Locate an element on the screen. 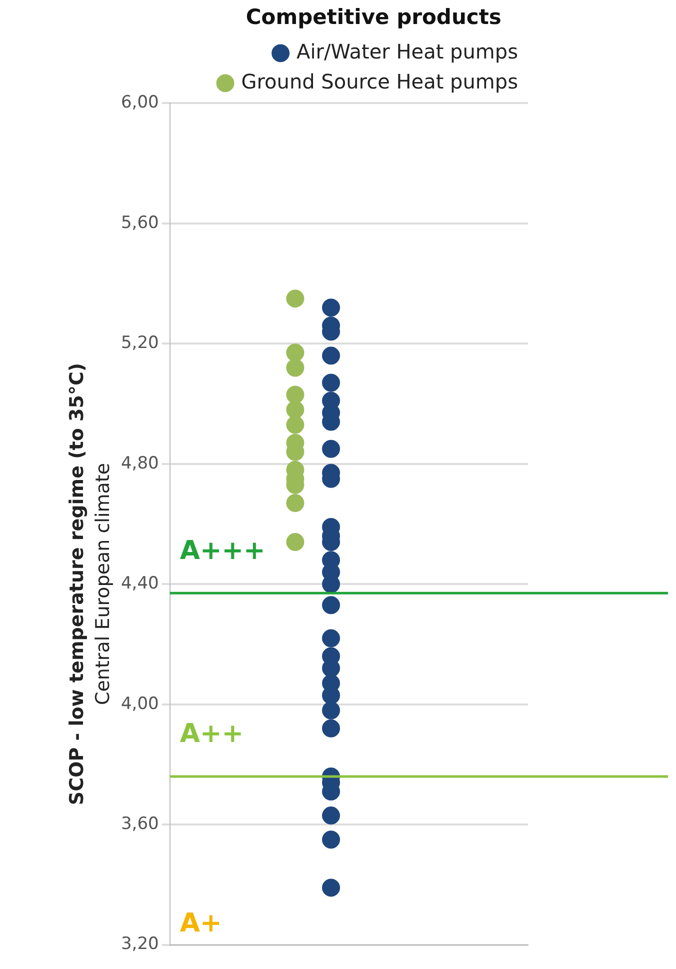  y-tick-label: 5,20 is located at coordinates (139, 343).